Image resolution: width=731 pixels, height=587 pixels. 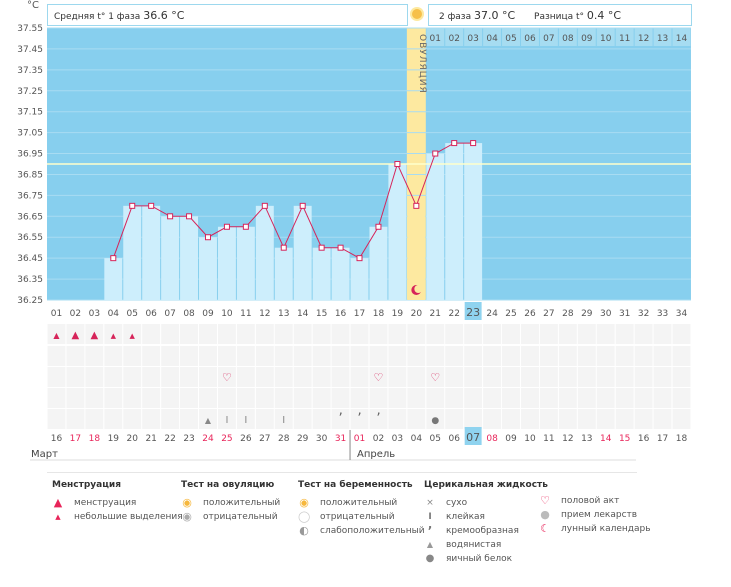 I want to click on date-label: 03, so click(x=397, y=439).